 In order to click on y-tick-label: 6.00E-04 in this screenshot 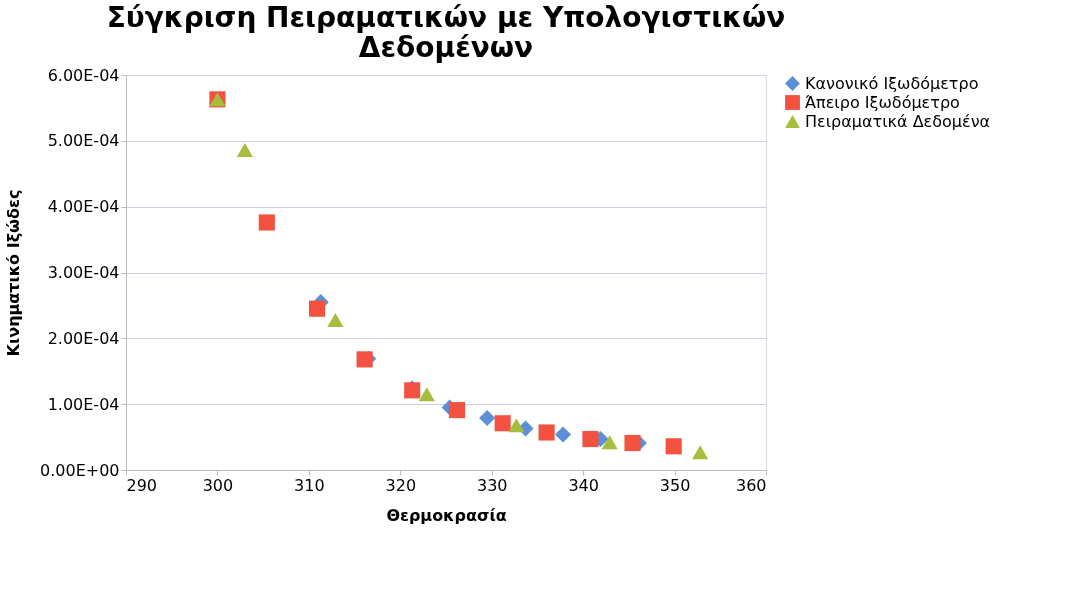, I will do `click(83, 75)`.